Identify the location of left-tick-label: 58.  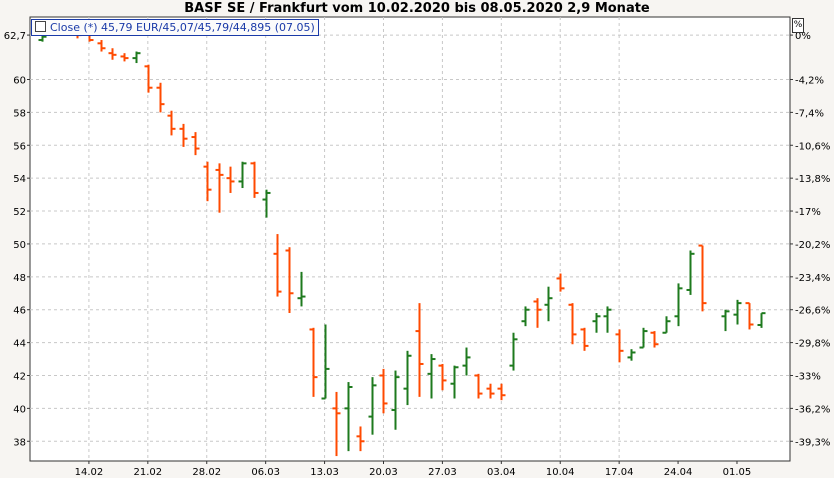
(19, 113).